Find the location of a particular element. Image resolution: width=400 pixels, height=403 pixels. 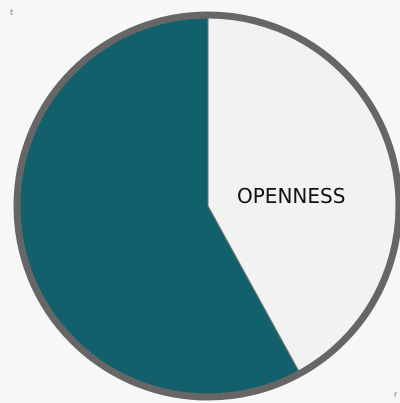

corner-mark: r is located at coordinates (396, 394).